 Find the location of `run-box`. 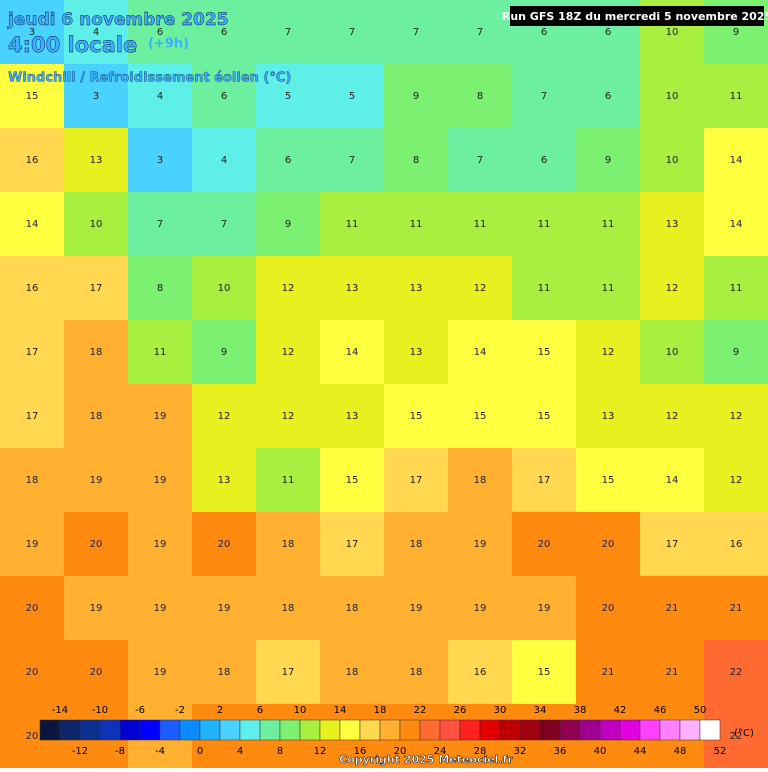

run-box is located at coordinates (637, 16).